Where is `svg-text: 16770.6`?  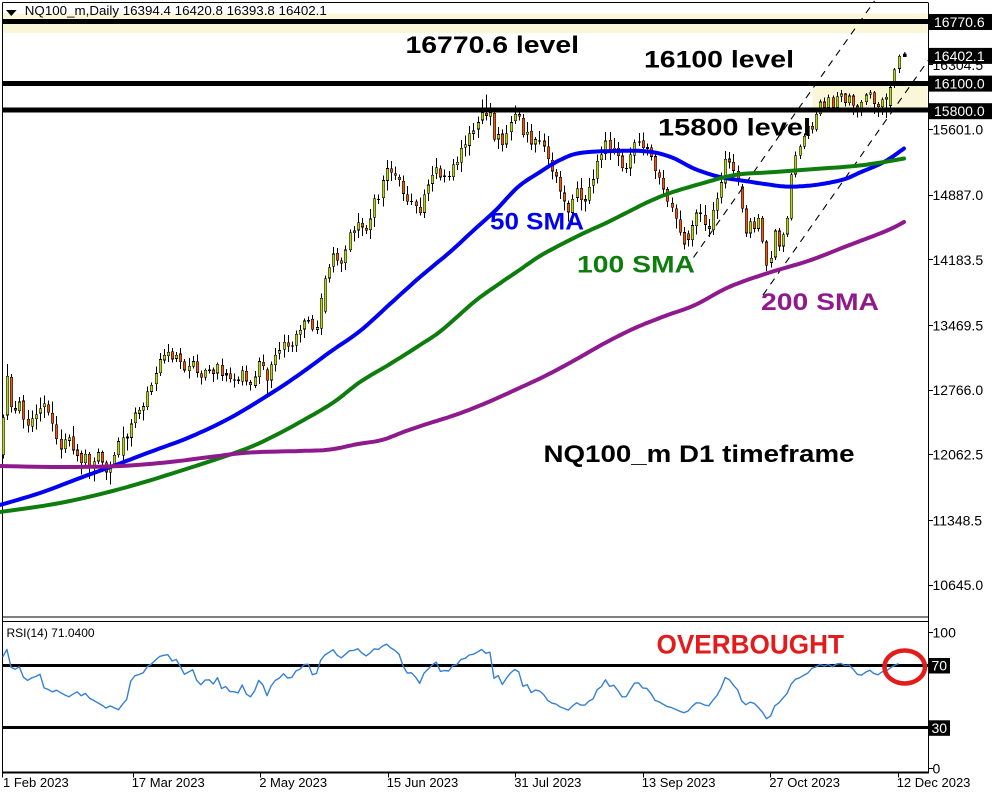
svg-text: 16770.6 is located at coordinates (959, 22).